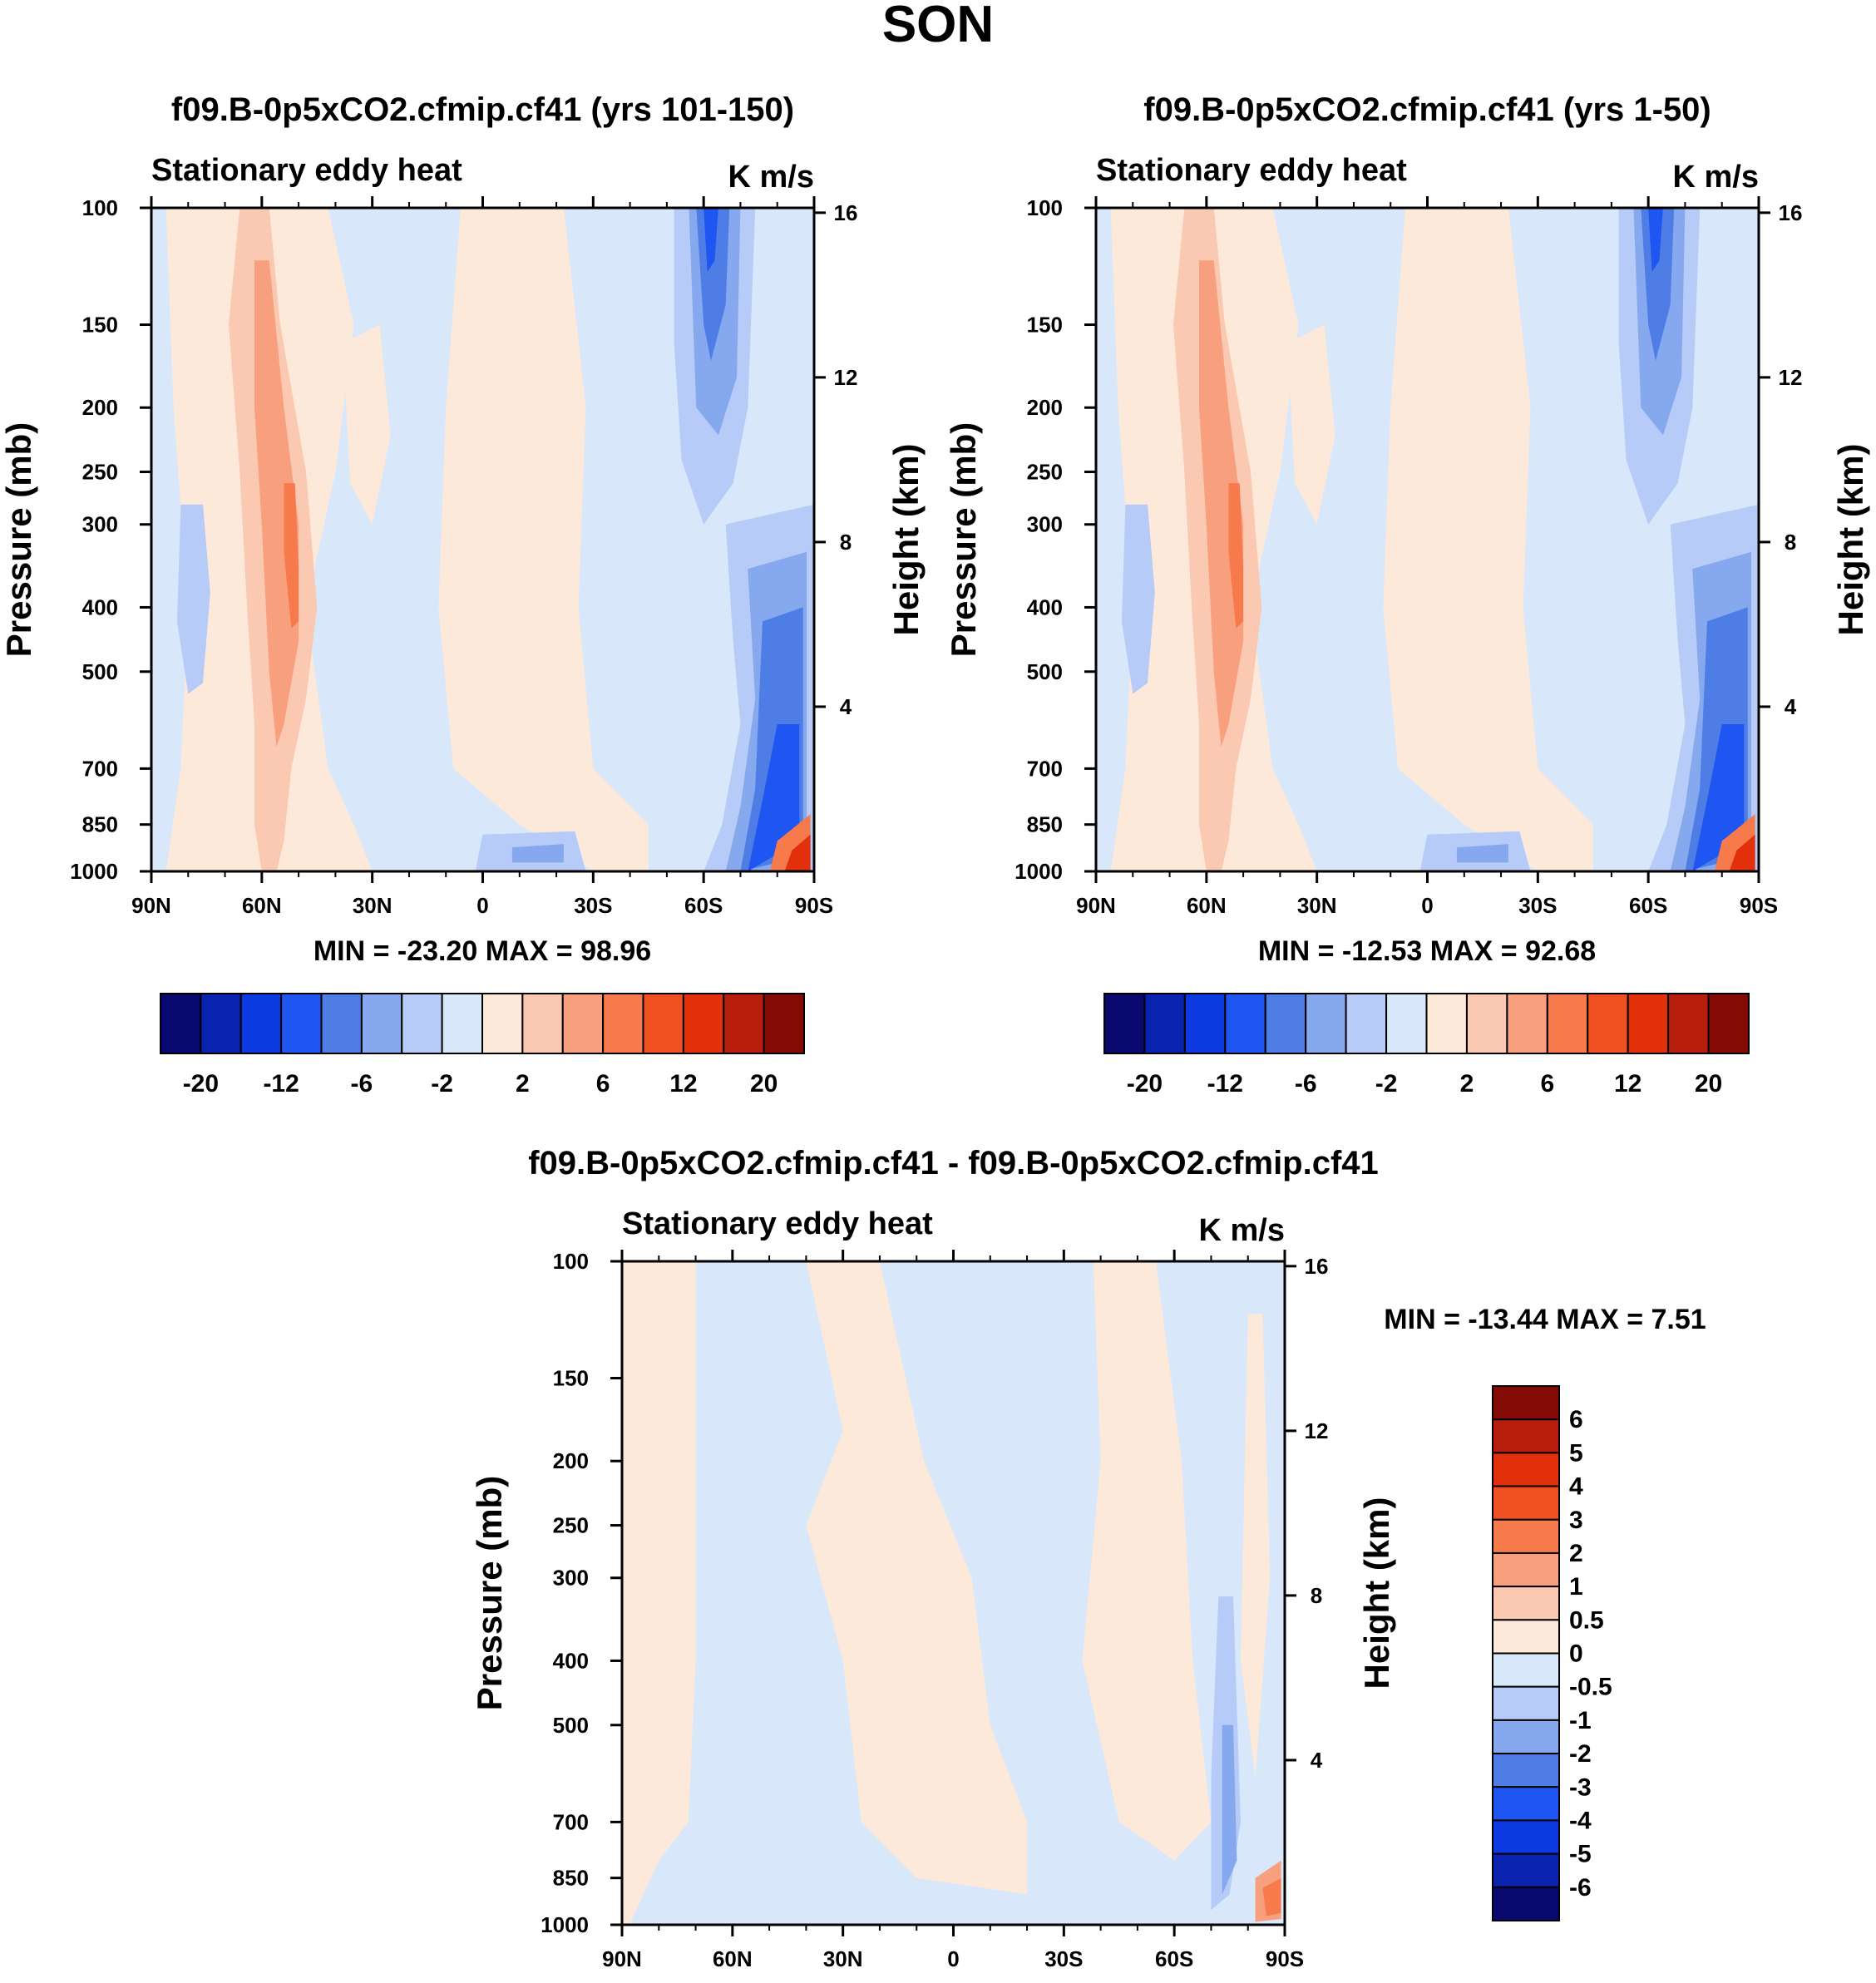 The width and height of the screenshot is (1876, 1983). I want to click on y-tick-label: 400, so click(1045, 606).